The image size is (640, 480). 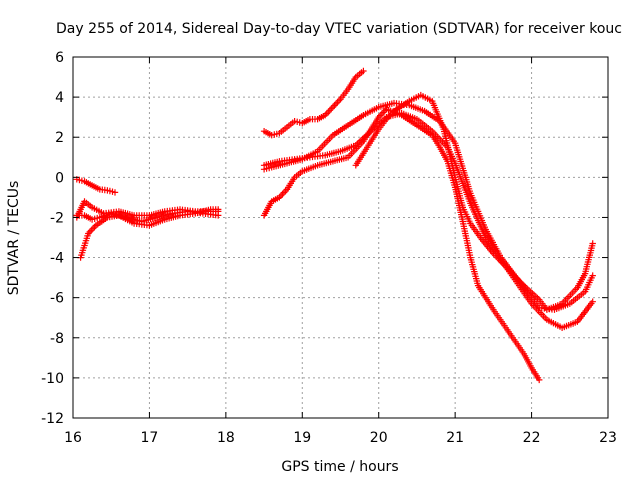 What do you see at coordinates (59, 138) in the screenshot?
I see `y-tick-label: 2` at bounding box center [59, 138].